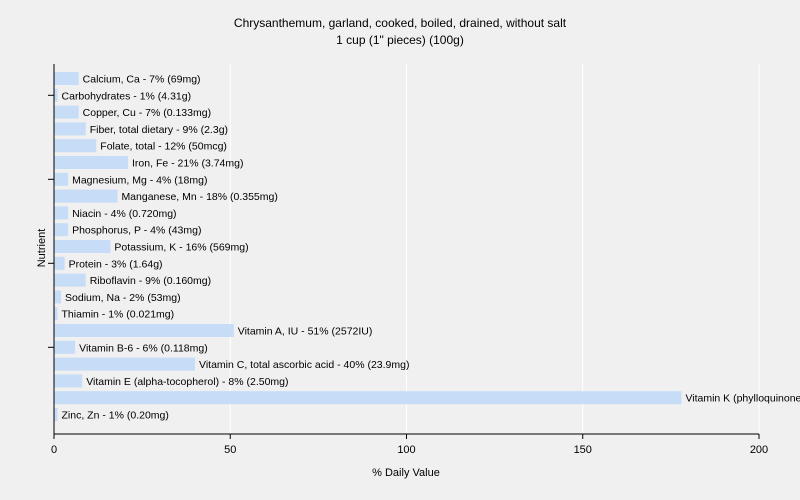 The image size is (800, 500). What do you see at coordinates (400, 40) in the screenshot?
I see `chart-subtitle: 1 cup (1" pieces) (100g)` at bounding box center [400, 40].